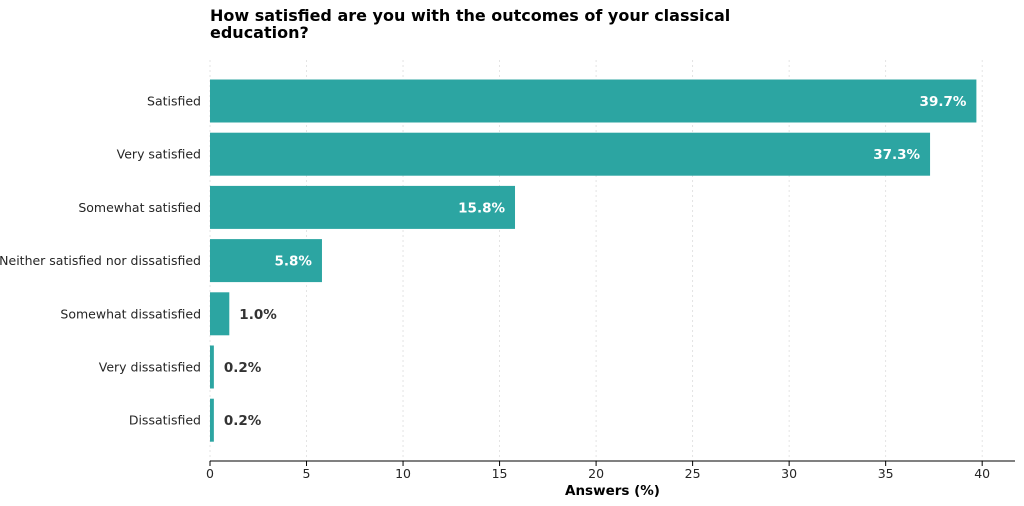 Image resolution: width=1024 pixels, height=506 pixels. What do you see at coordinates (130, 313) in the screenshot?
I see `category-label: Somewhat dissatisfied` at bounding box center [130, 313].